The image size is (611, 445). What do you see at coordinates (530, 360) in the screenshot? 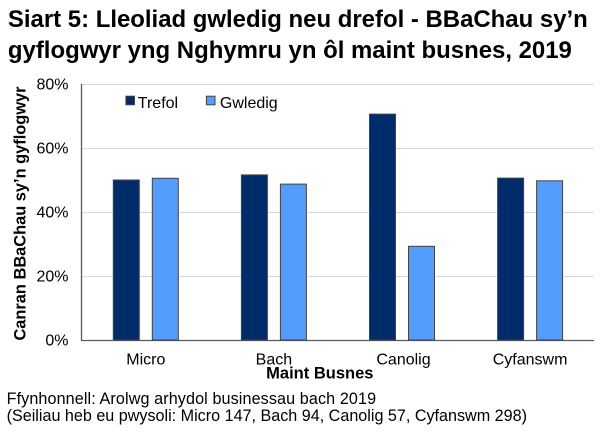
I see `svg-text: Cyfanswm` at bounding box center [530, 360].